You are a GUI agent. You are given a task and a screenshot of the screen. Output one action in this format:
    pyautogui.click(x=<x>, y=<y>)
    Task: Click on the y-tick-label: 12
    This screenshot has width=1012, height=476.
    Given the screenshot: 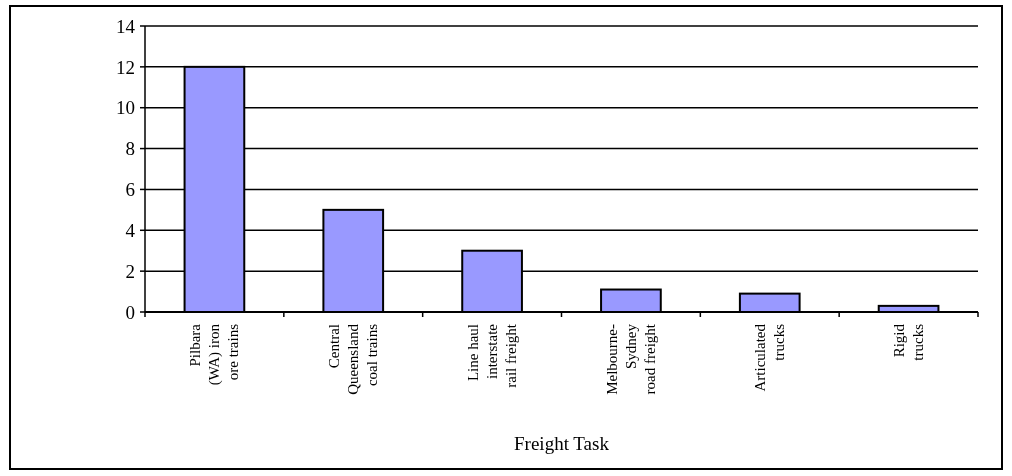 What is the action you would take?
    pyautogui.click(x=125, y=67)
    